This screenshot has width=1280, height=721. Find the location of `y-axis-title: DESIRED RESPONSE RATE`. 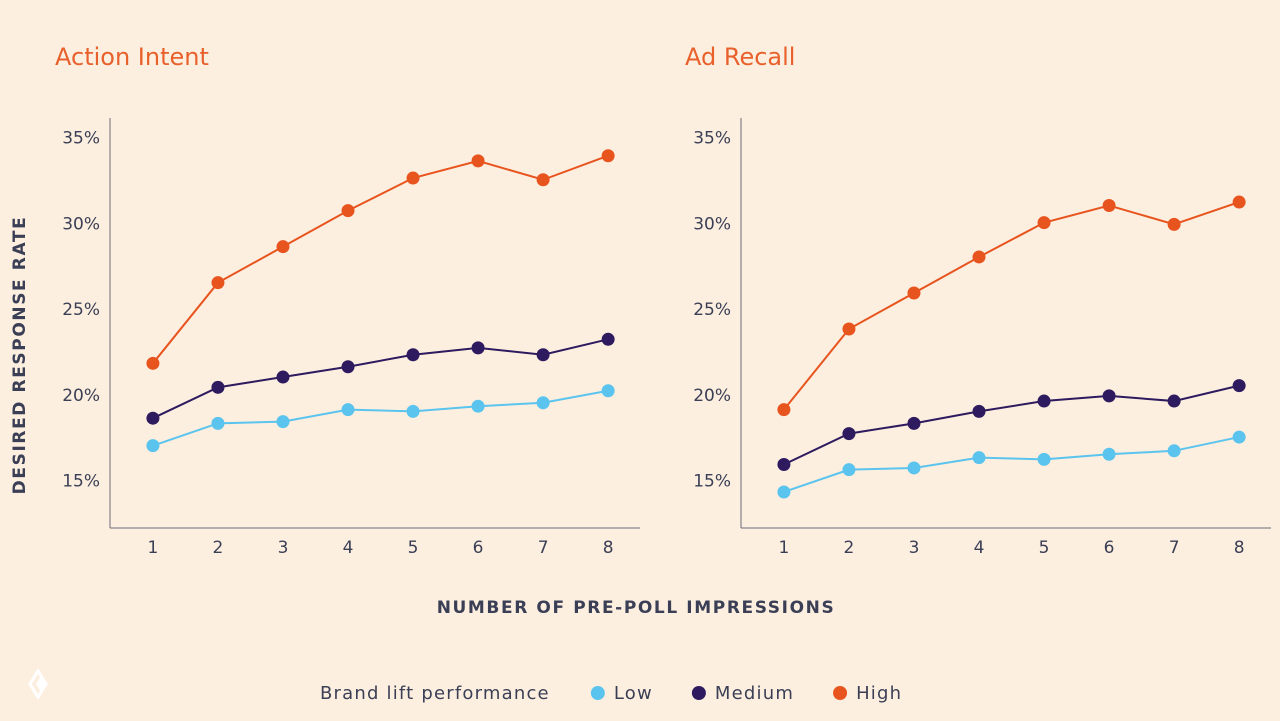

y-axis-title: DESIRED RESPONSE RATE is located at coordinates (20, 355).